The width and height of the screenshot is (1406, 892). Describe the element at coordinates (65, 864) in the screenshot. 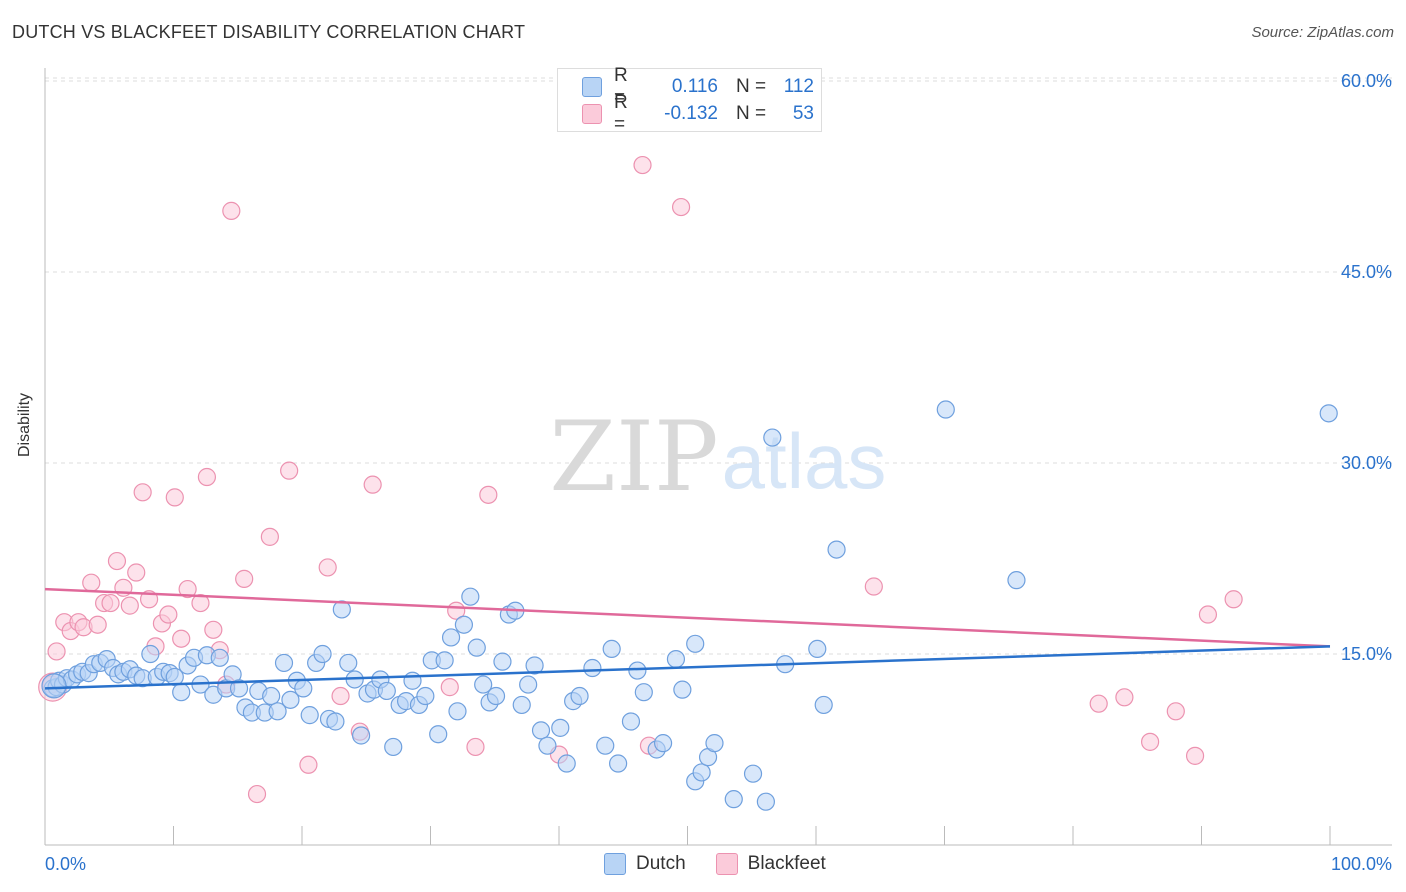

I see `x-tick-label: 0.0%` at that location.